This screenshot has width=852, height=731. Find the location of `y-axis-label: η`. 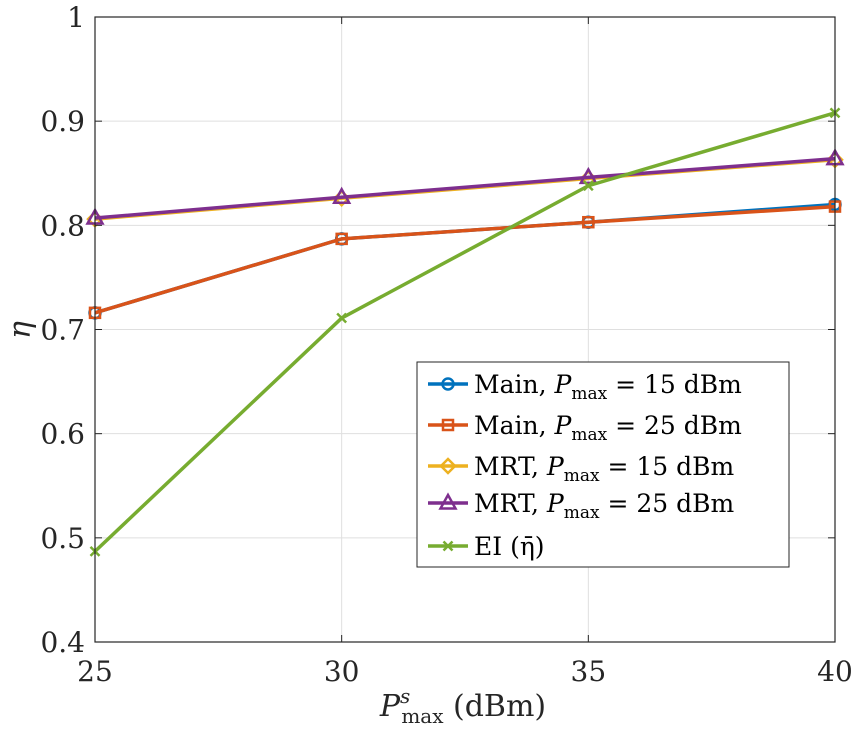

y-axis-label: η is located at coordinates (20, 330).